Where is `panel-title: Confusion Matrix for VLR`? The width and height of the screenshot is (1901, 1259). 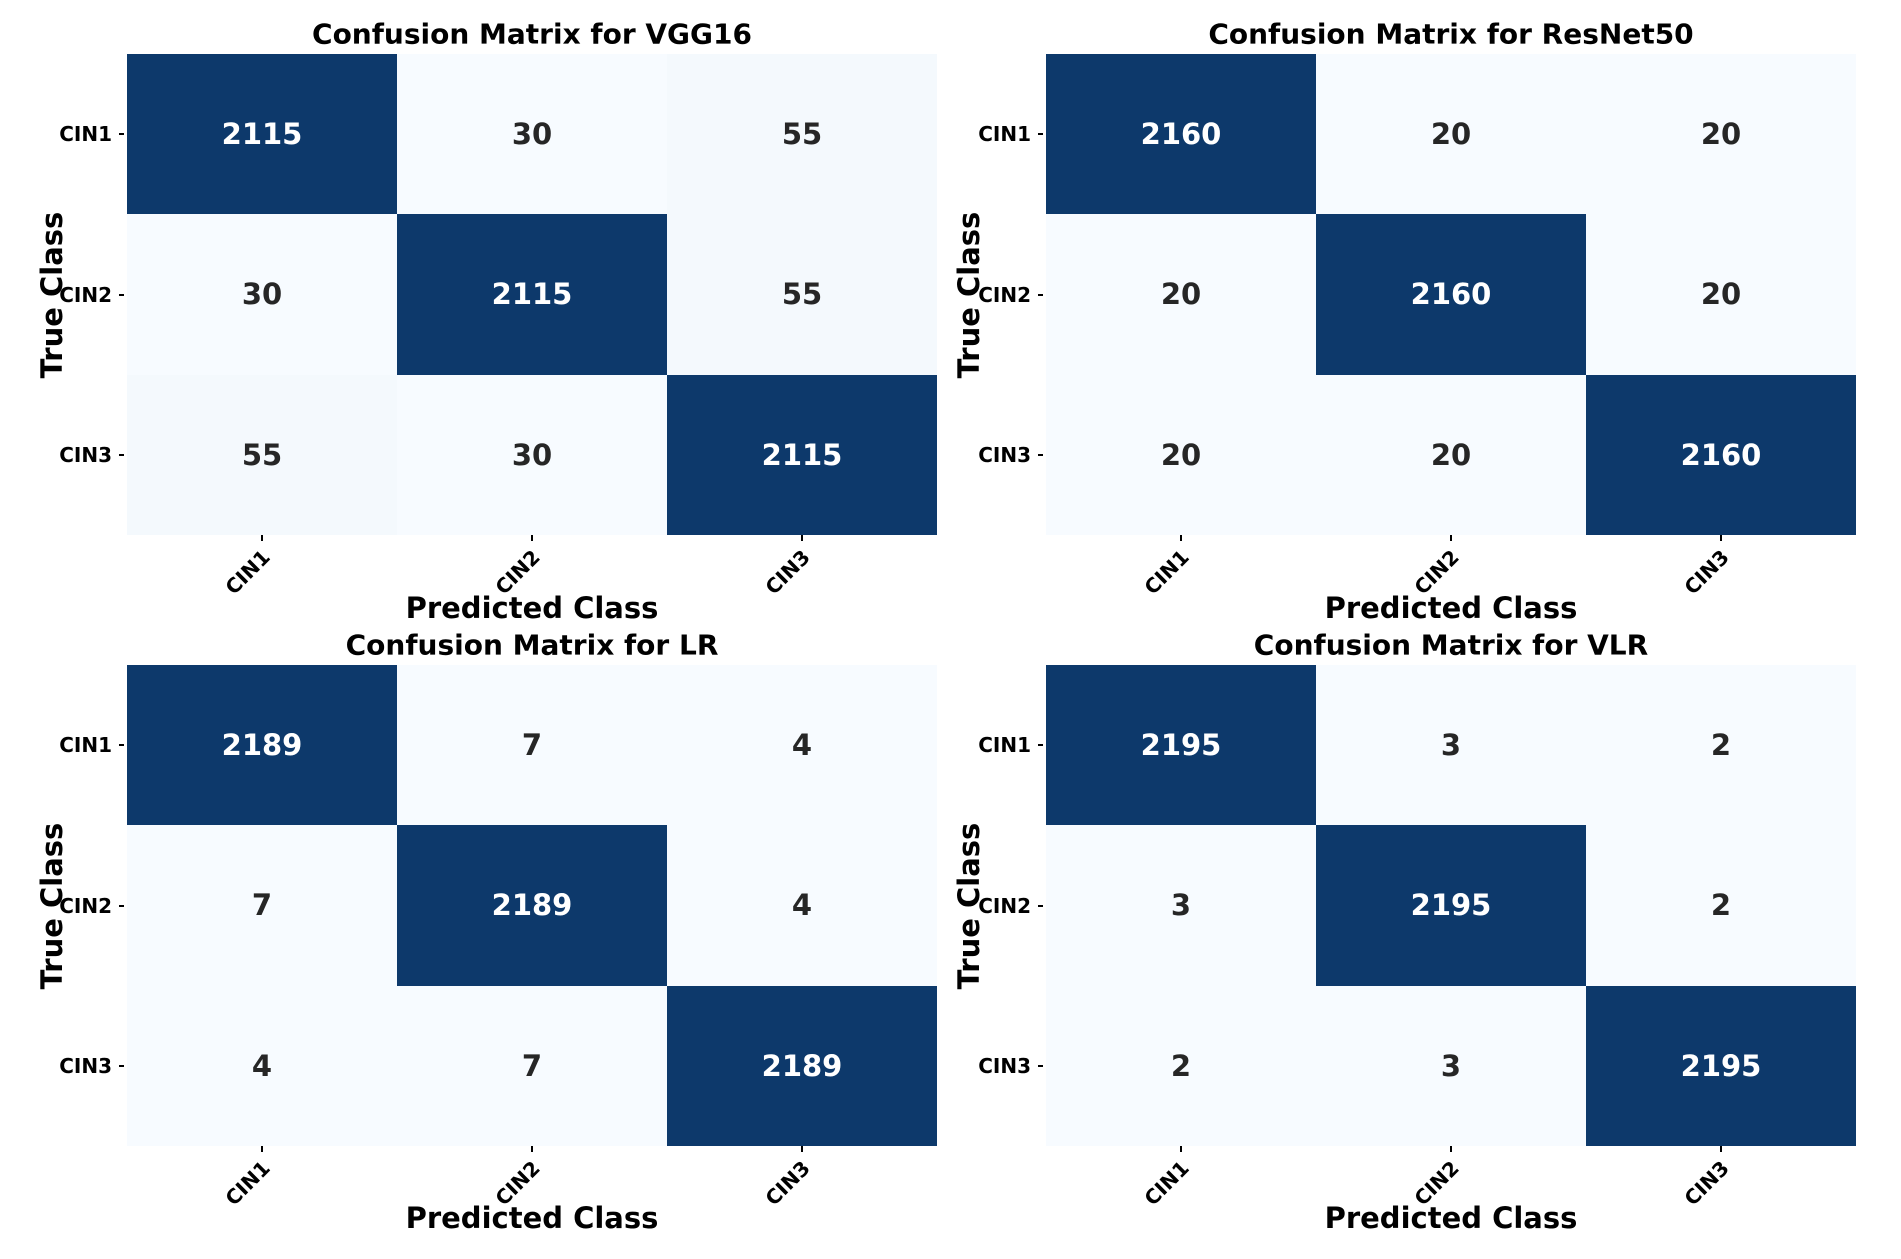
panel-title: Confusion Matrix for VLR is located at coordinates (1451, 645).